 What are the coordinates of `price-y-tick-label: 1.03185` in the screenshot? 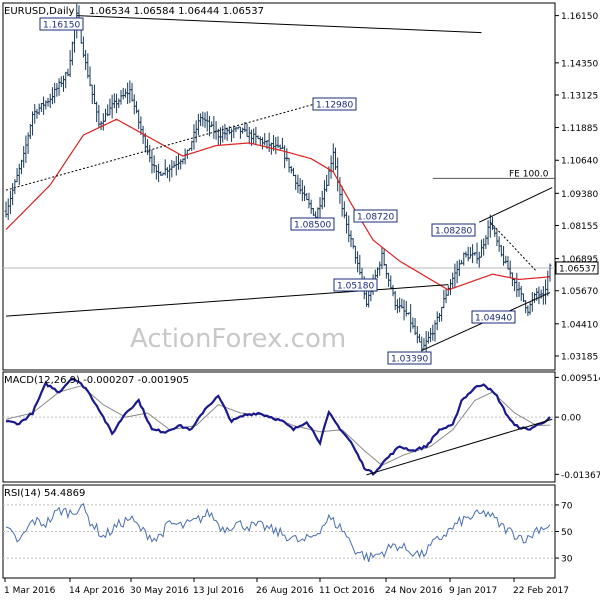 It's located at (579, 357).